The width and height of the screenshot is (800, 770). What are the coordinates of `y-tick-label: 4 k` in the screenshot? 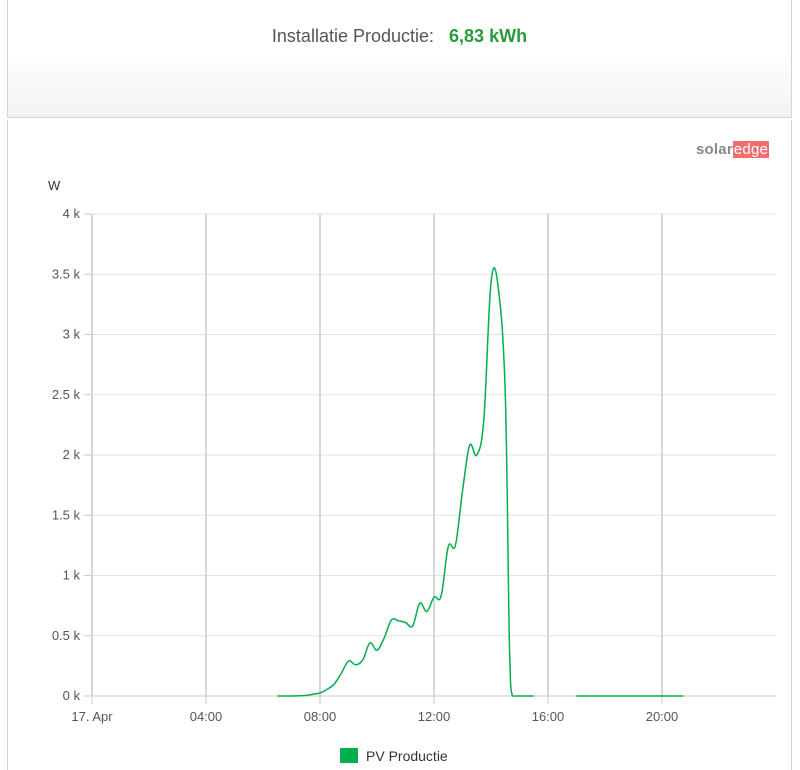 It's located at (72, 213).